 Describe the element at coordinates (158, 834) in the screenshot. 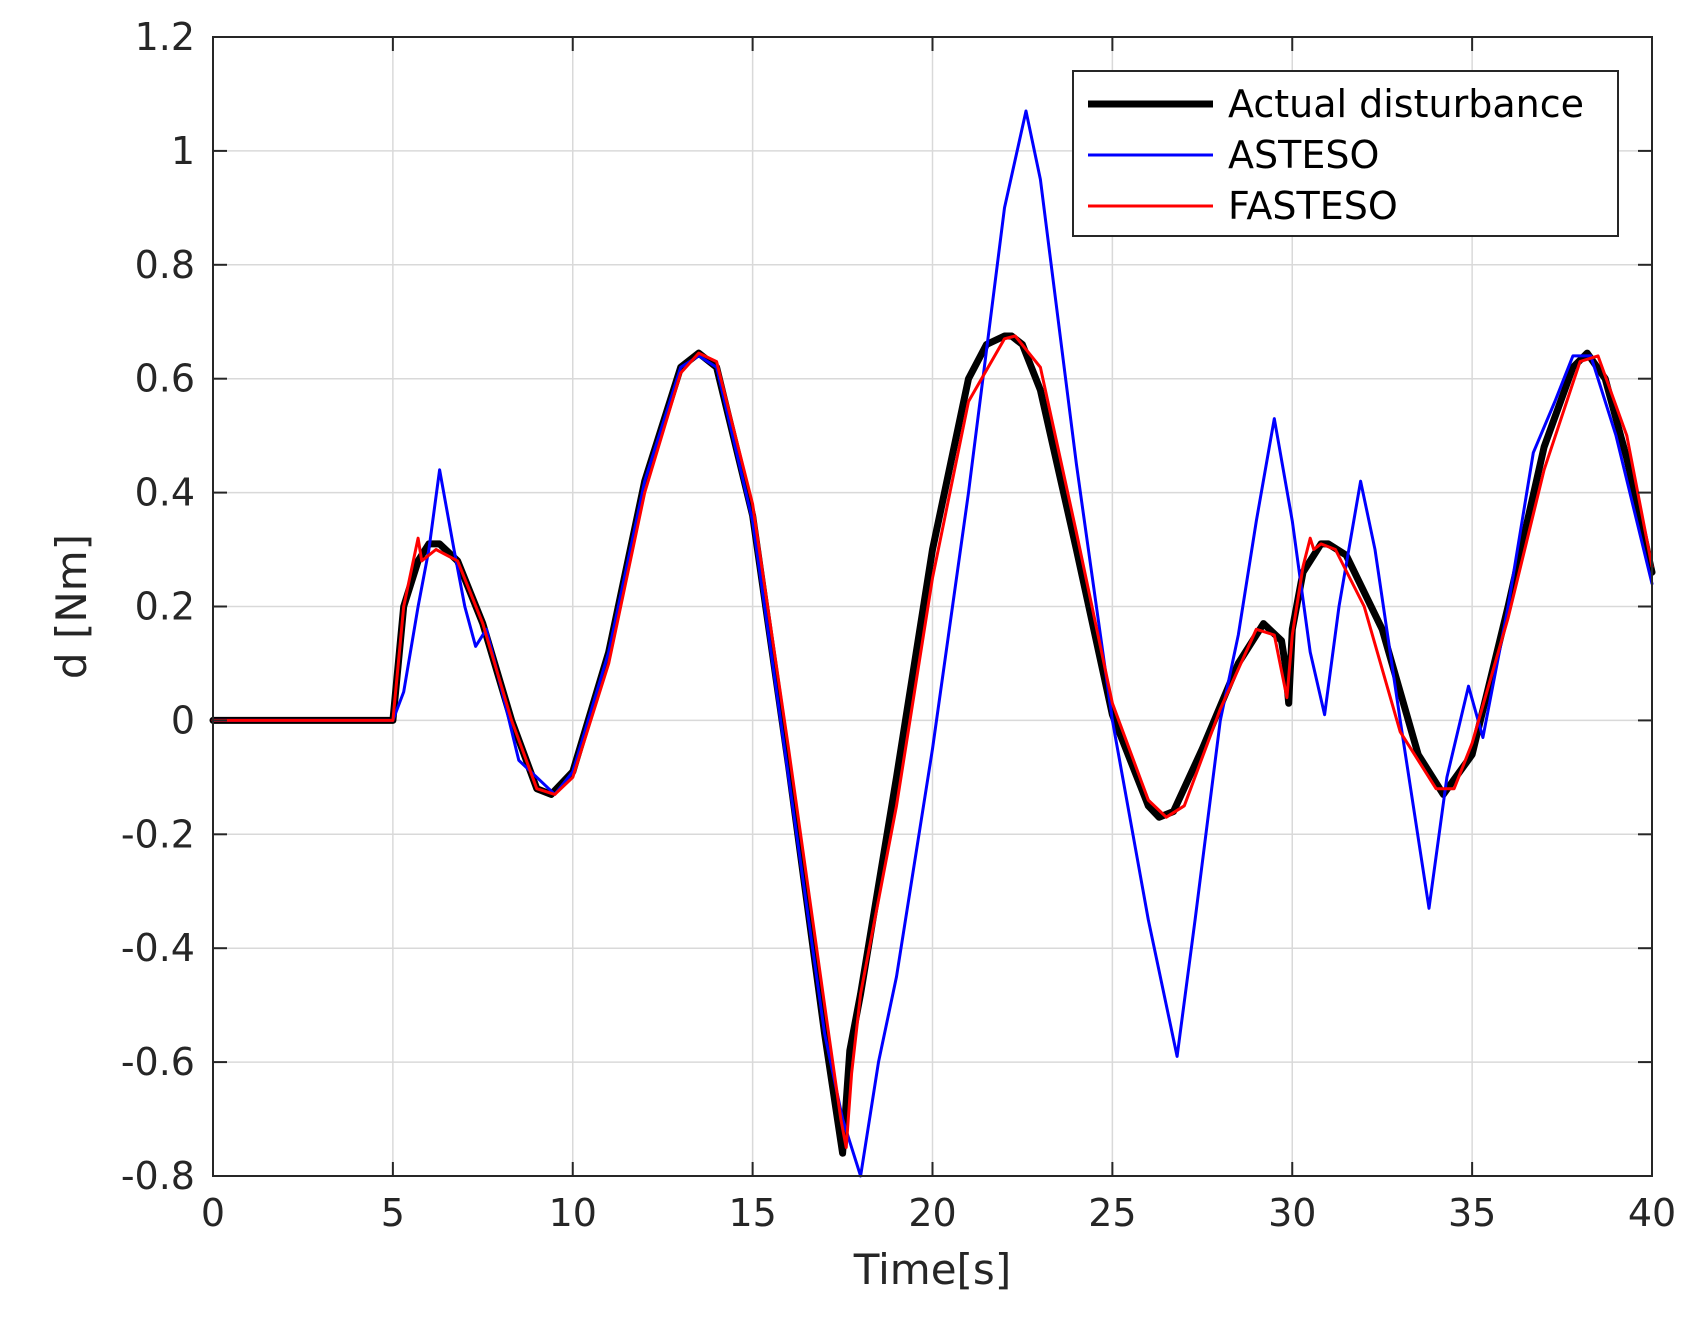

I see `y-tick-label: -0.2` at that location.